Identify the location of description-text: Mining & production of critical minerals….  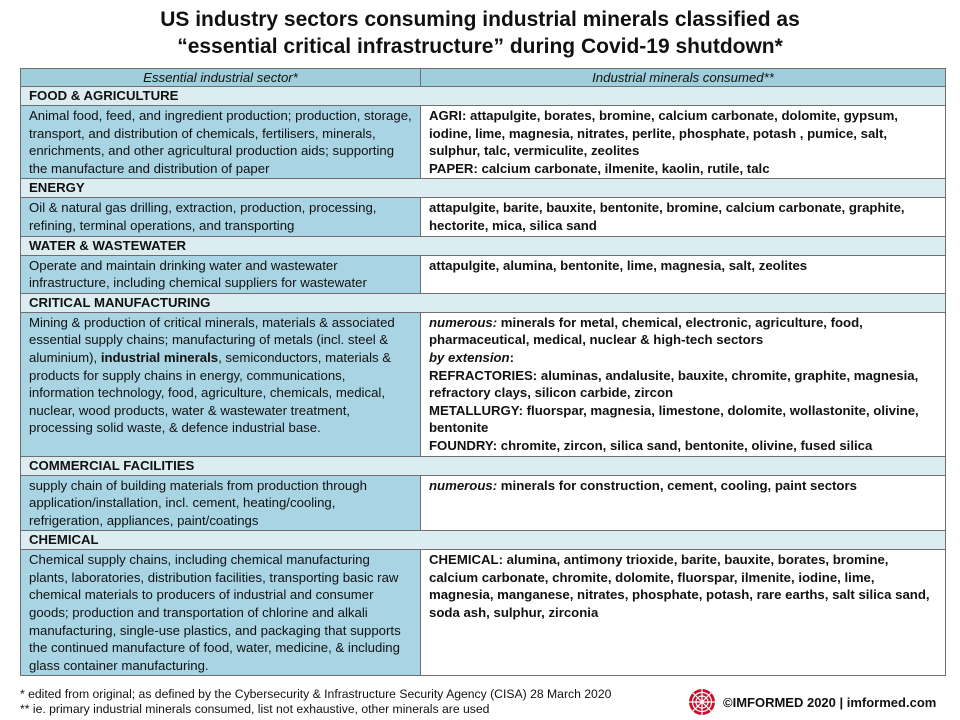
(212, 339).